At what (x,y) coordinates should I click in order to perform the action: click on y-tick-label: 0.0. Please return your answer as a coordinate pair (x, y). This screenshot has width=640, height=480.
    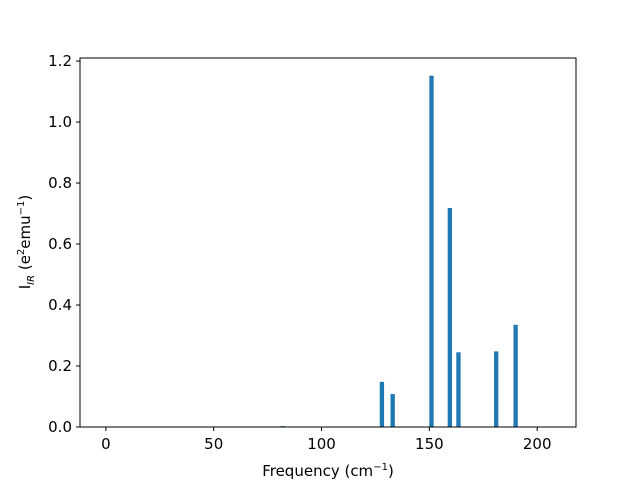
    Looking at the image, I should click on (60, 427).